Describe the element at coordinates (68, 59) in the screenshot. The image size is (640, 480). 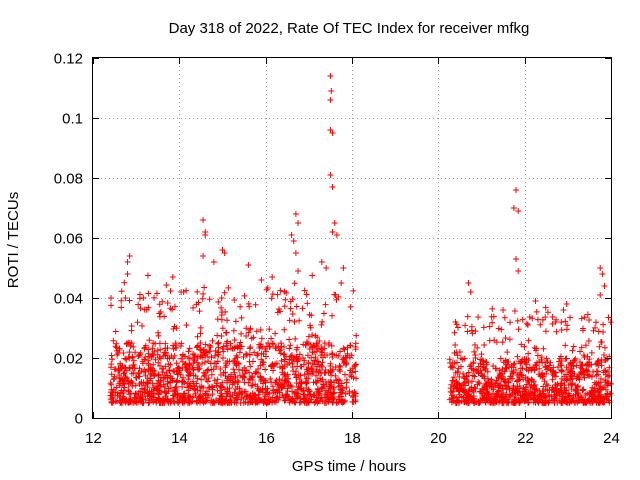
I see `y-tick-label: 0.12` at that location.